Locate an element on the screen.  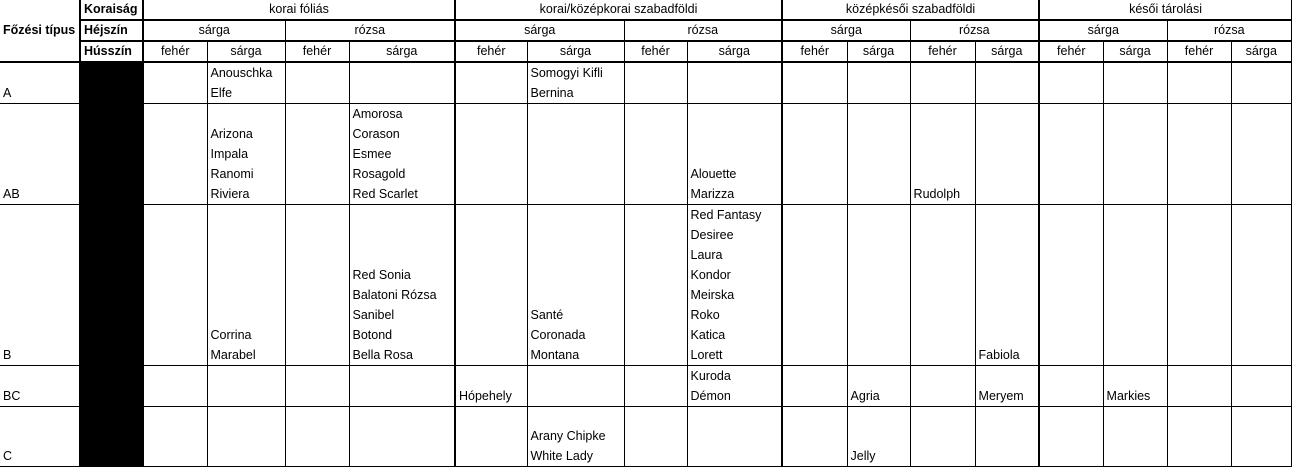
skin-color-label: Héjszín is located at coordinates (111, 30).